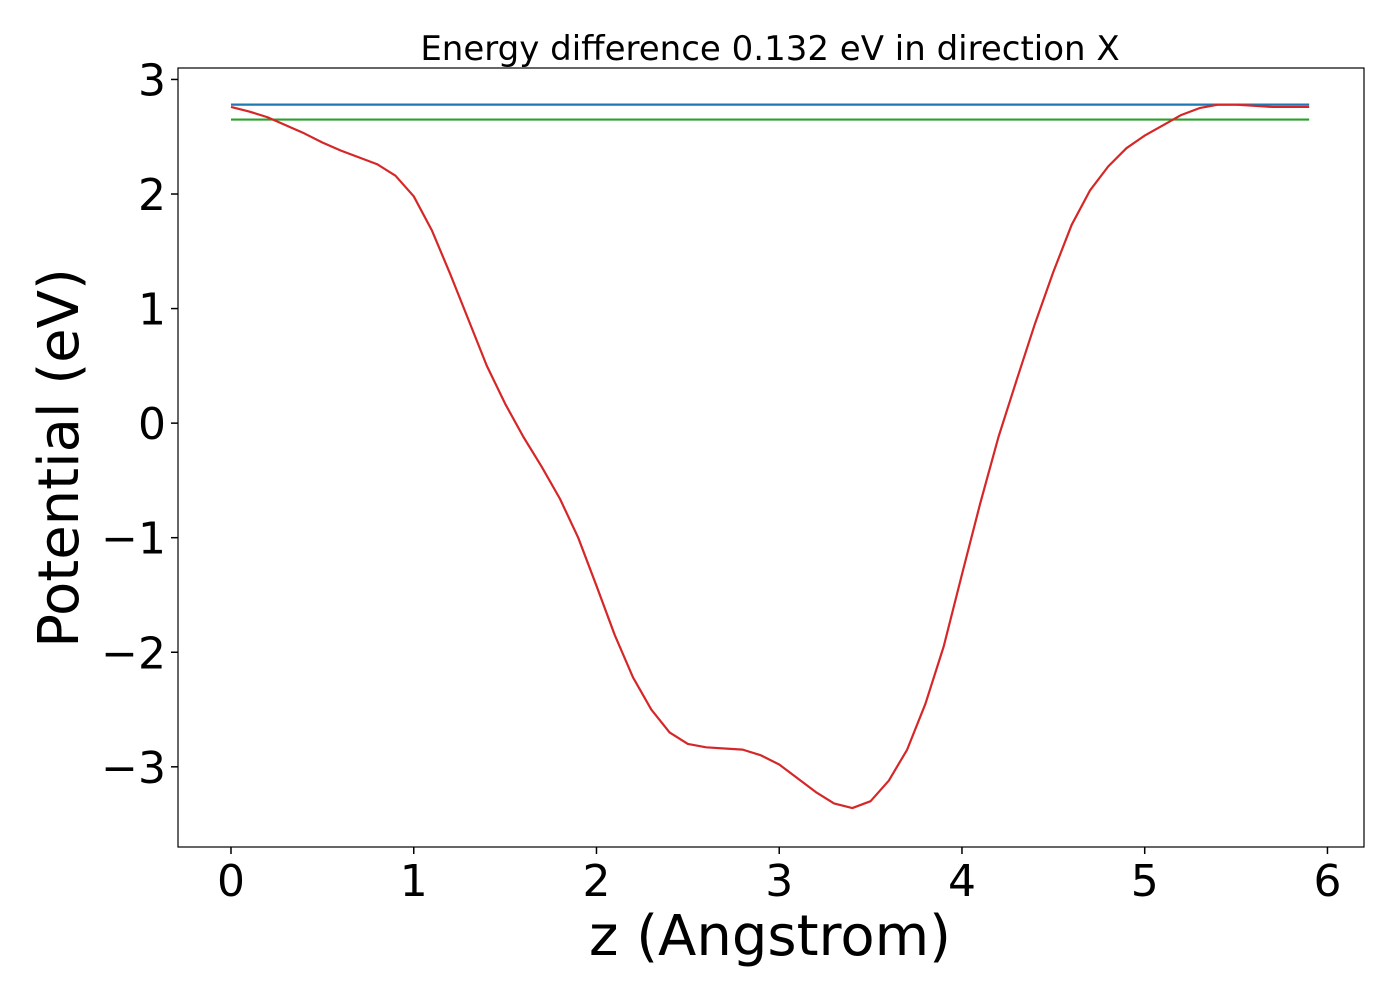 This screenshot has height=1000, width=1400. I want to click on x-tick-label: 0, so click(231, 881).